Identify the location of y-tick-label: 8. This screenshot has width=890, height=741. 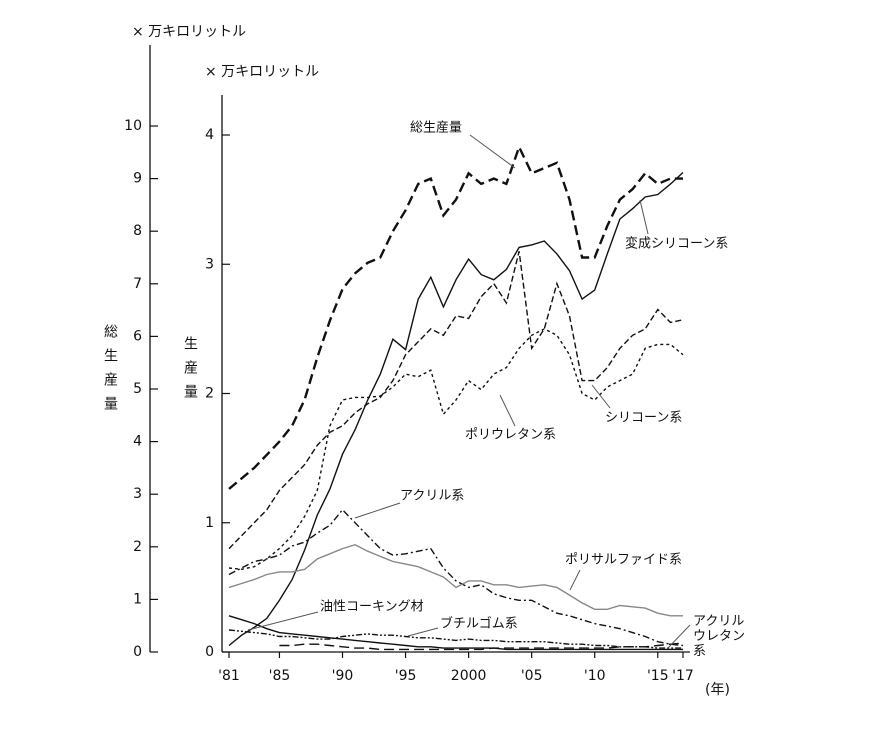
(137, 231).